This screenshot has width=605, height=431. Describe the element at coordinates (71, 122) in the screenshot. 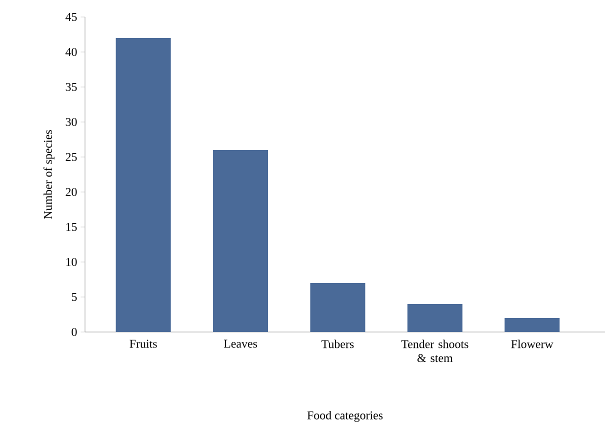

I see `y-tick-label: 30` at that location.